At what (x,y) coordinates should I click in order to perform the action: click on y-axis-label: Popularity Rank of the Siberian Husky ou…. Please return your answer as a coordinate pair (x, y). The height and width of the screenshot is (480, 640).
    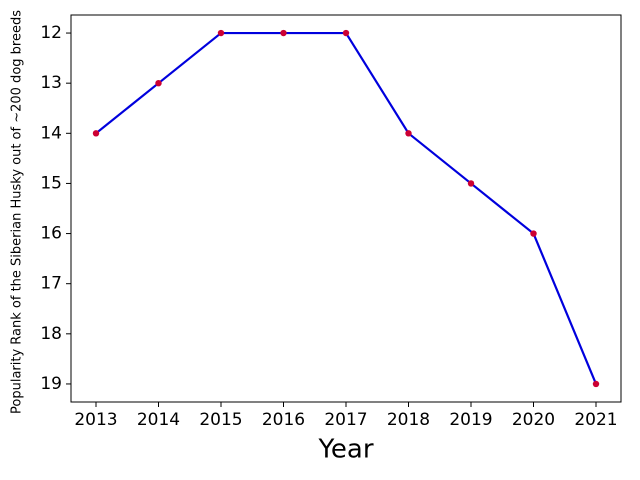
    Looking at the image, I should click on (17, 212).